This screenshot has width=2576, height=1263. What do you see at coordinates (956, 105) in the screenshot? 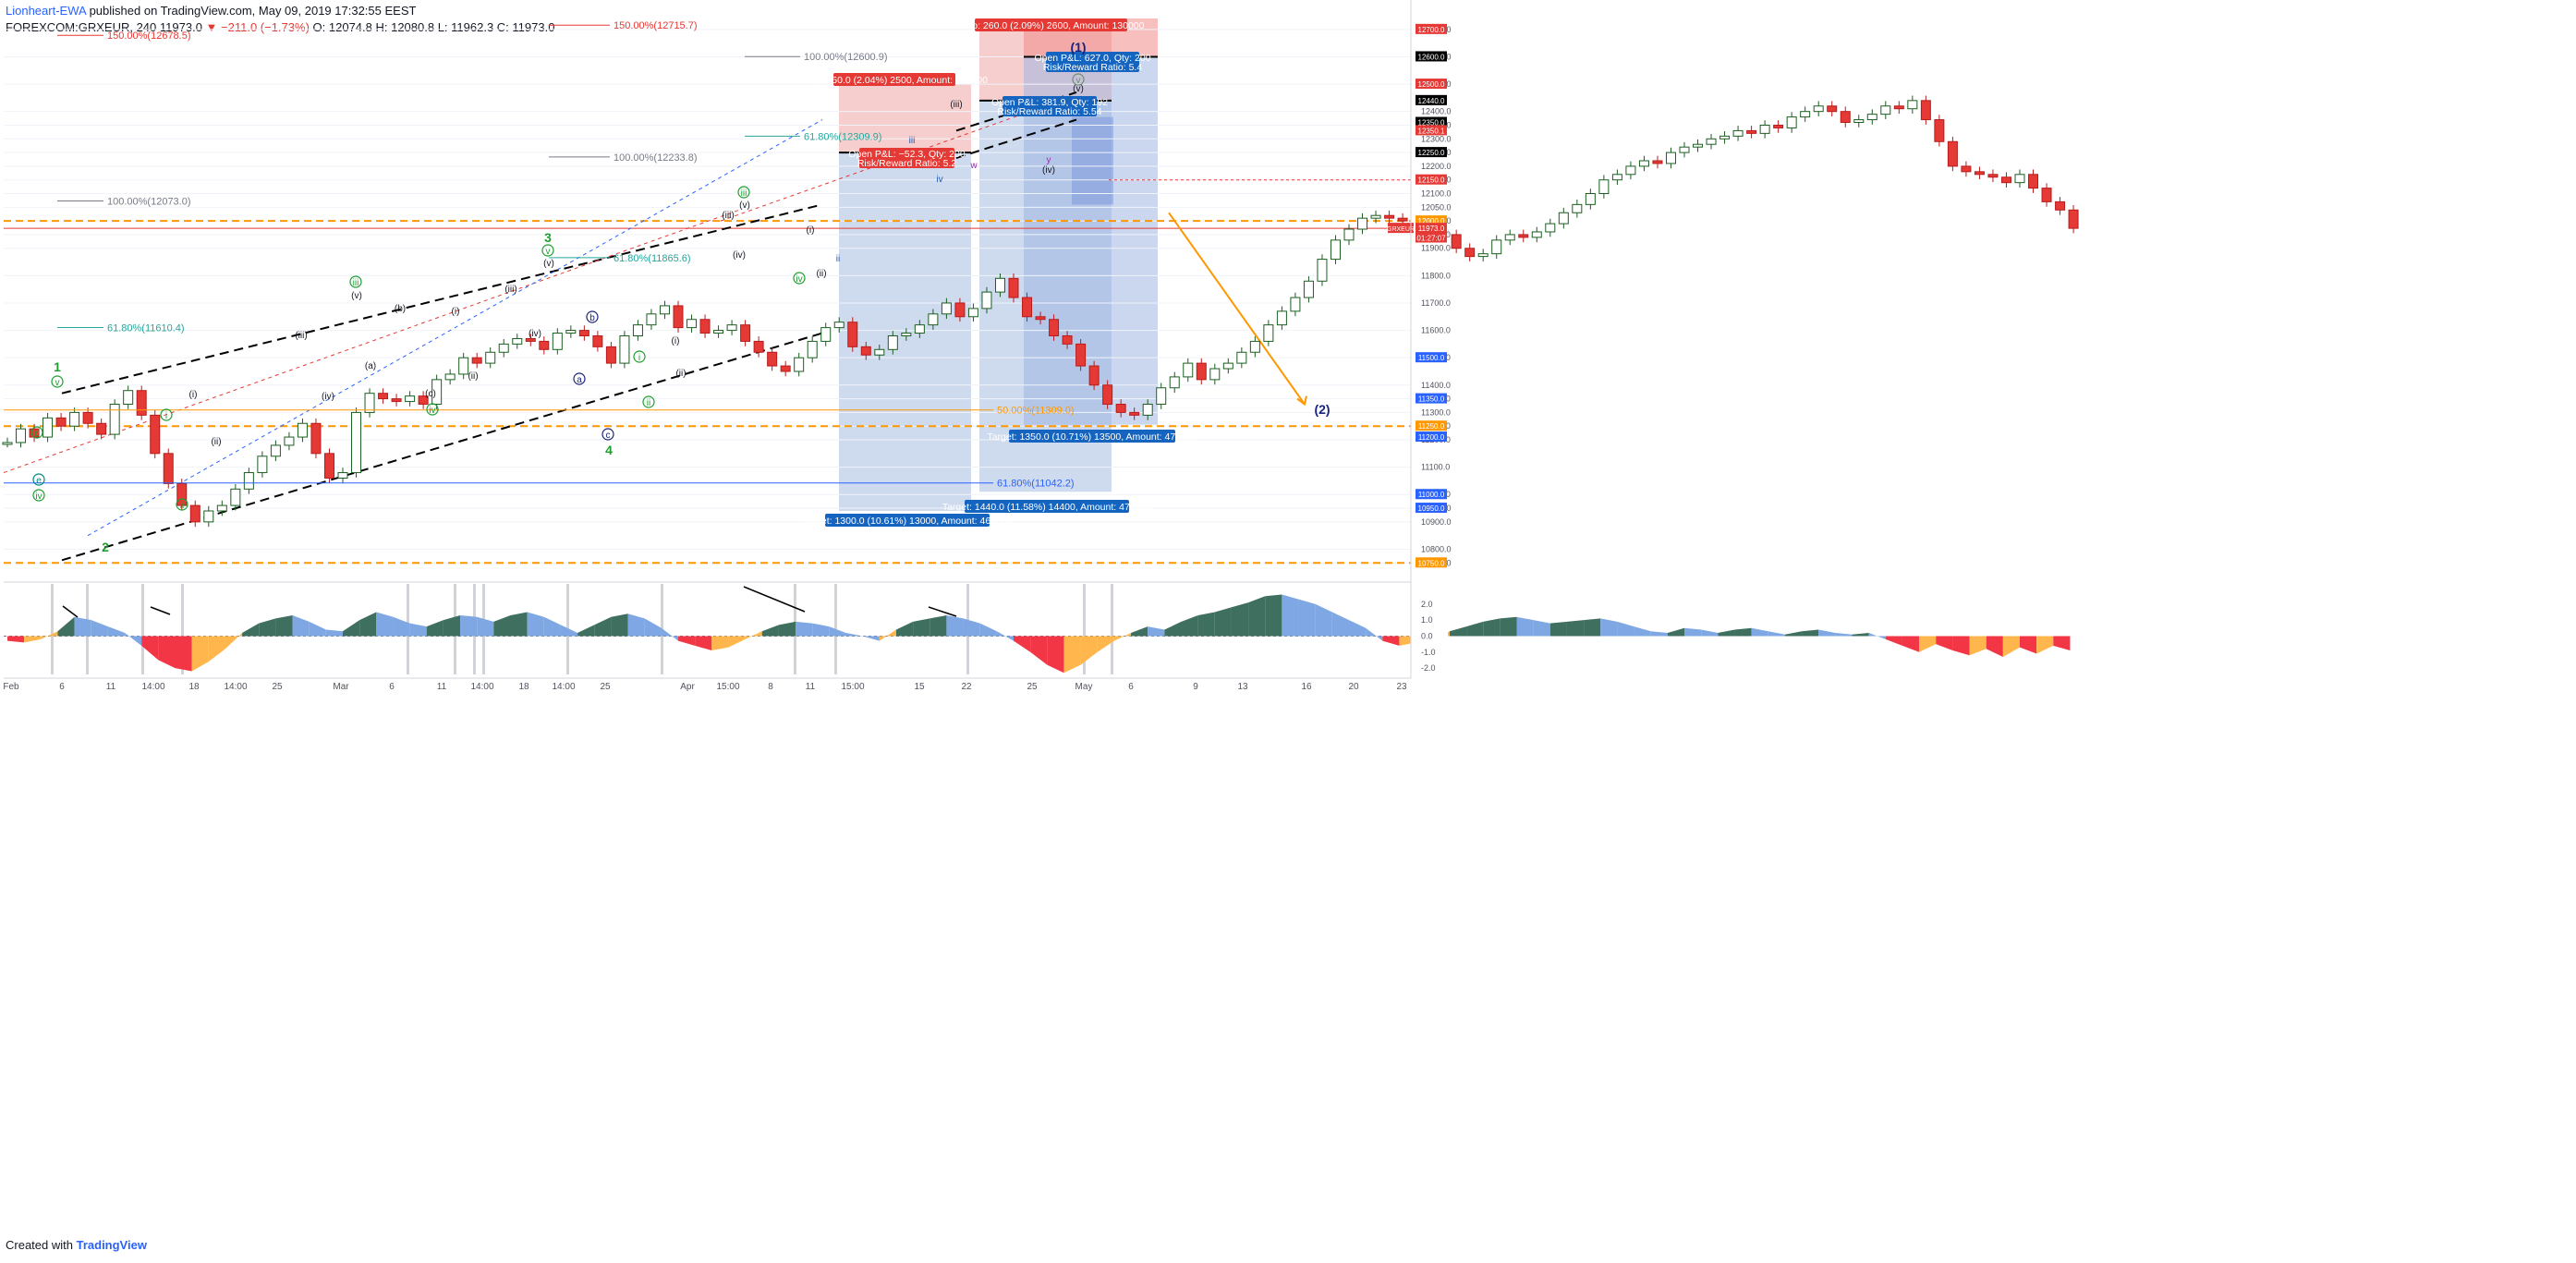
I see `wave-minor-20: (iii)` at bounding box center [956, 105].